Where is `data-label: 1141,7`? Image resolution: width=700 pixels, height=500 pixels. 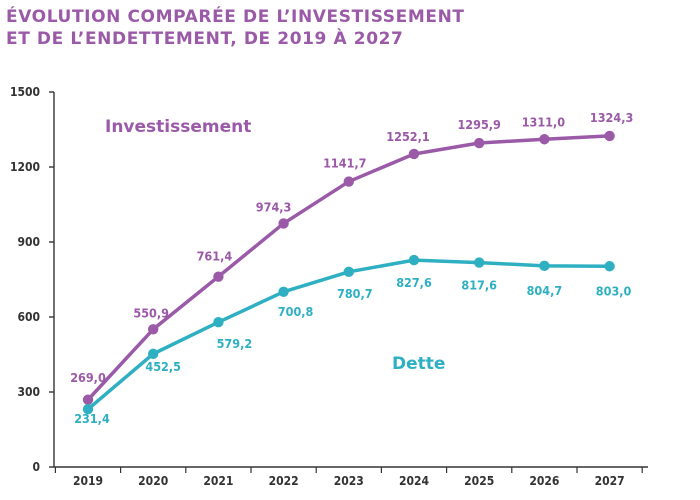 data-label: 1141,7 is located at coordinates (344, 163).